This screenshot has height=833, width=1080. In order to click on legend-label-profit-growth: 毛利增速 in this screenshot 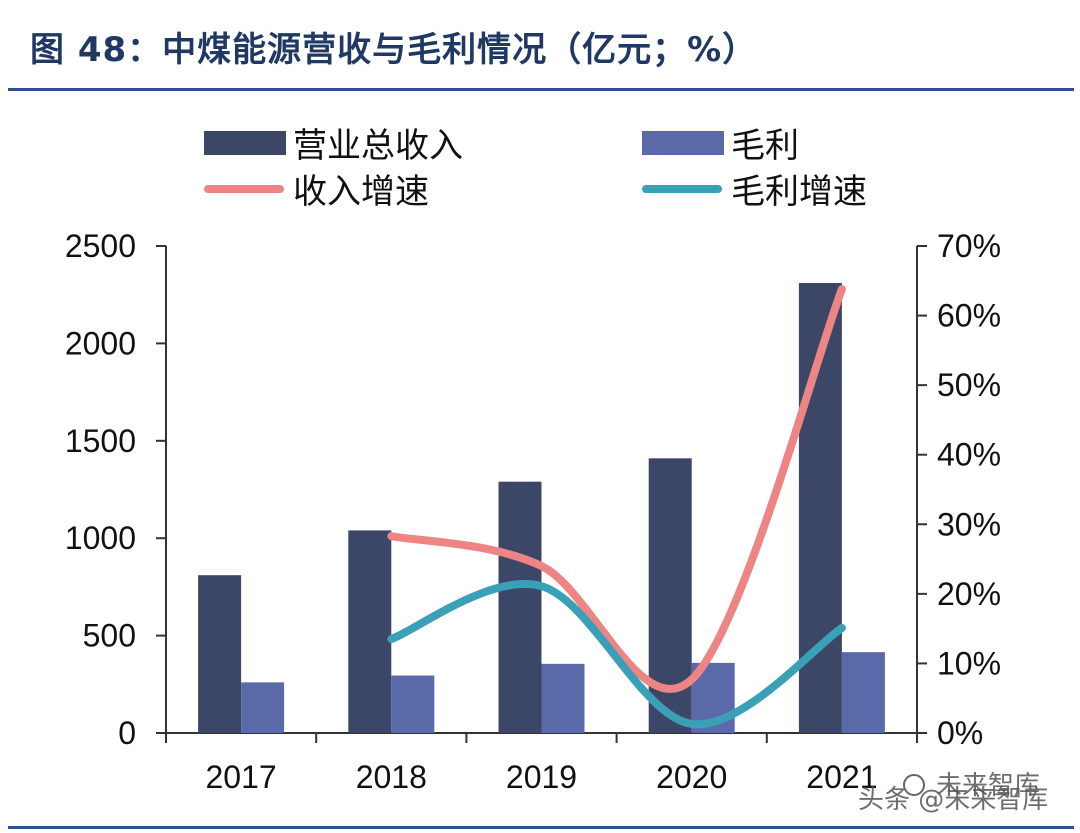, I will do `click(799, 192)`.